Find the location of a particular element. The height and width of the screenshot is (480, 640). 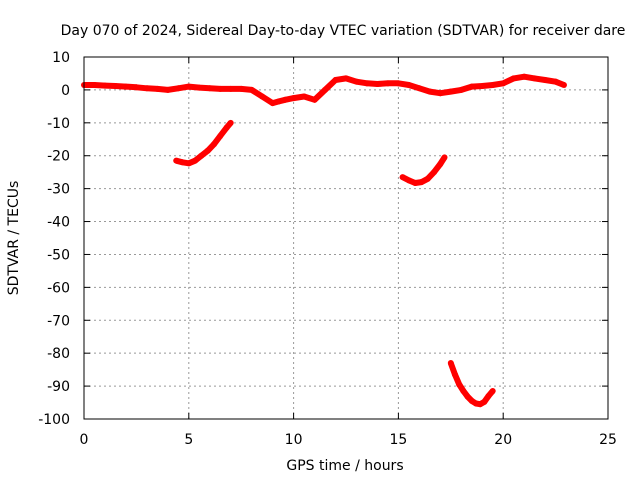

y-tick-label: 10 is located at coordinates (61, 58).